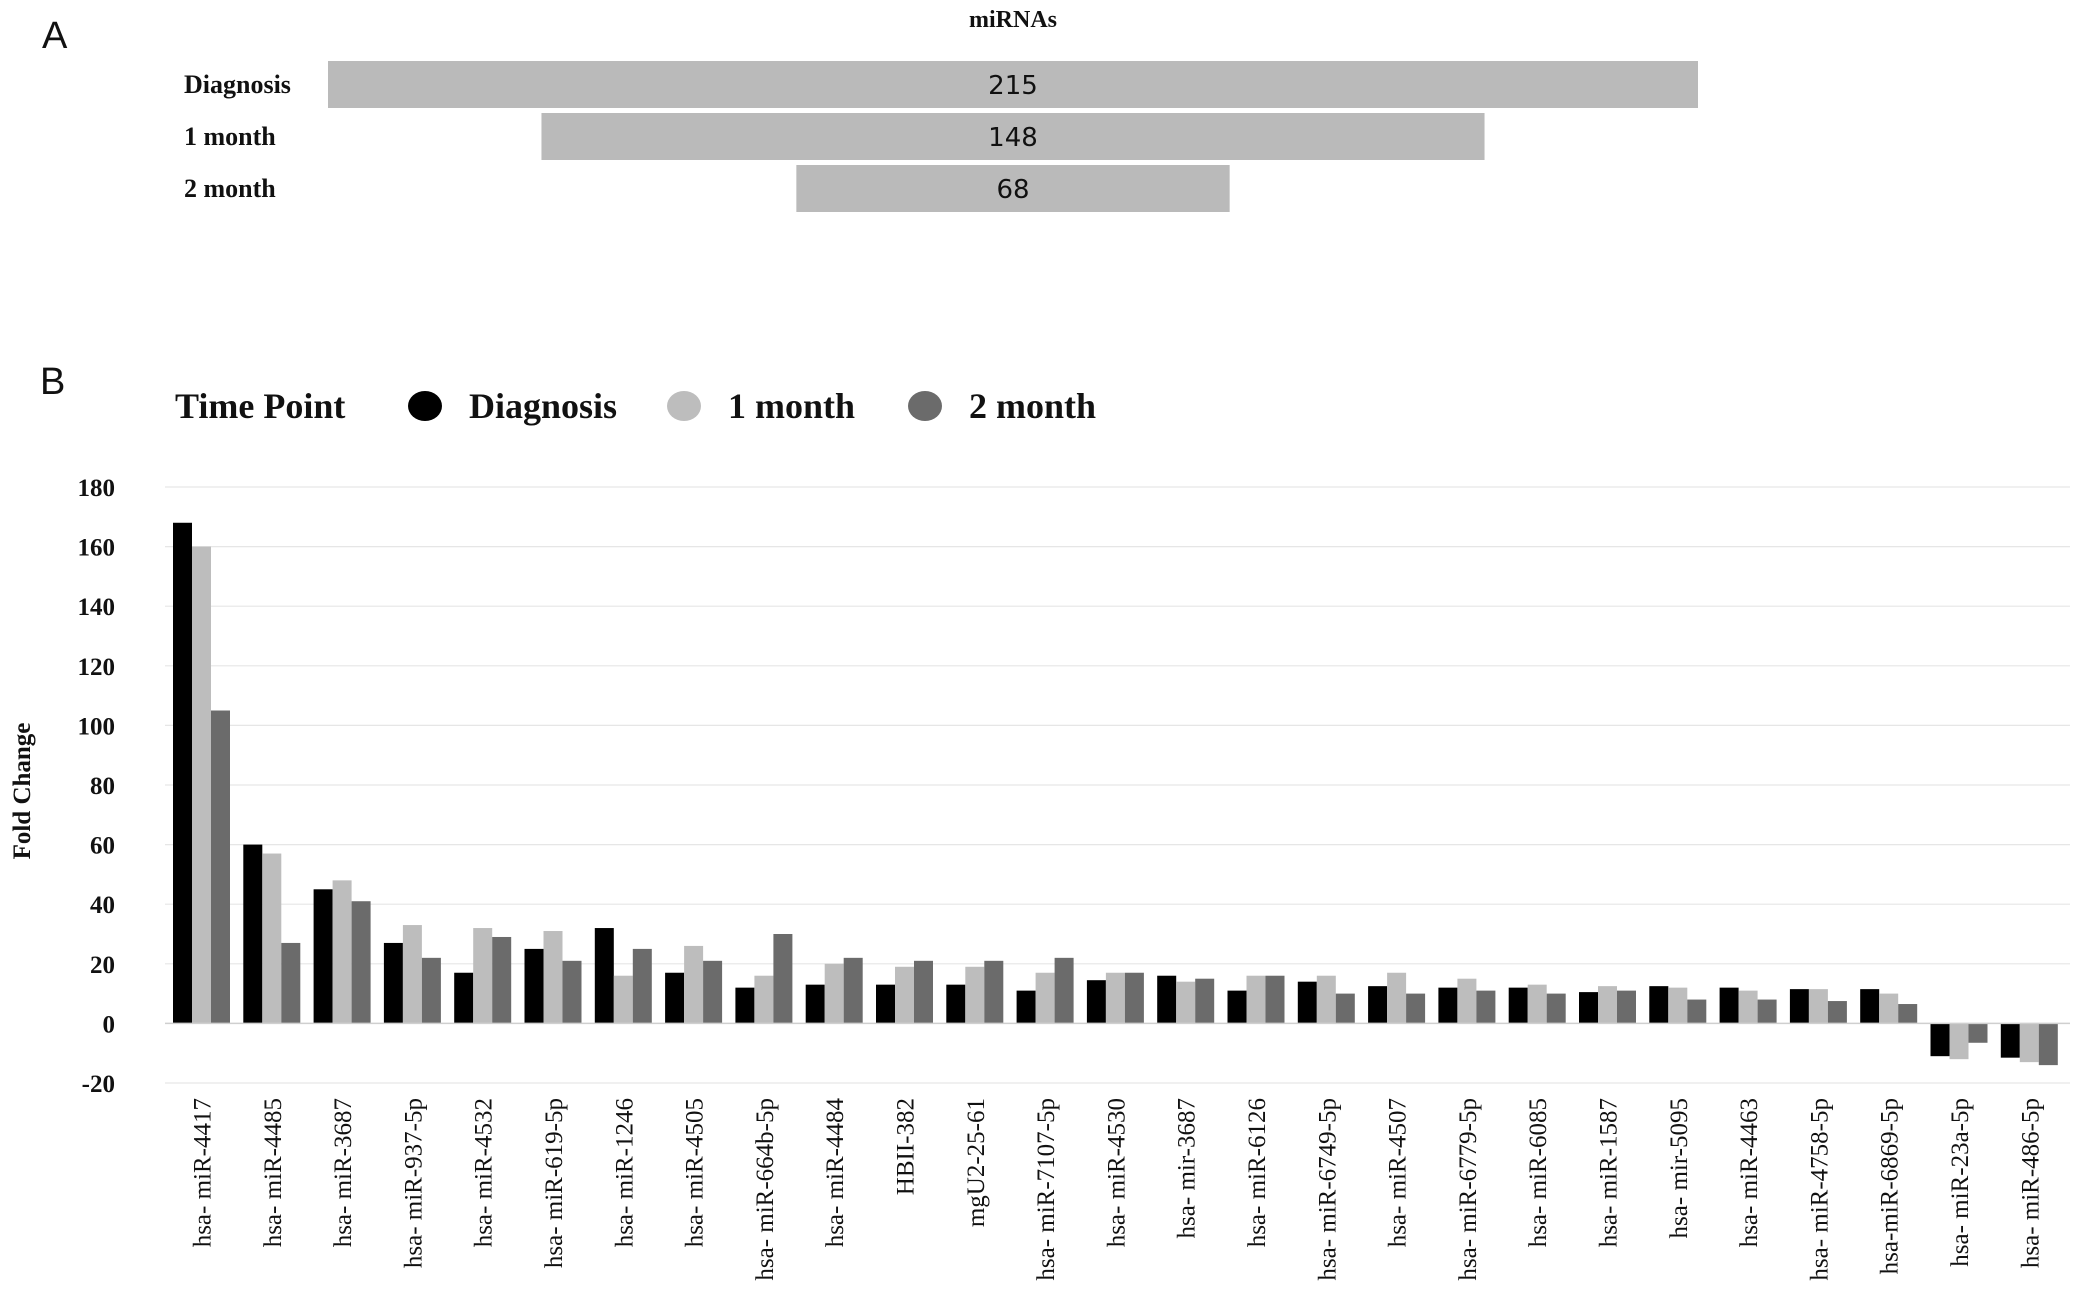 This screenshot has width=2076, height=1314. I want to click on y-axis-label: Fold Change, so click(22, 791).